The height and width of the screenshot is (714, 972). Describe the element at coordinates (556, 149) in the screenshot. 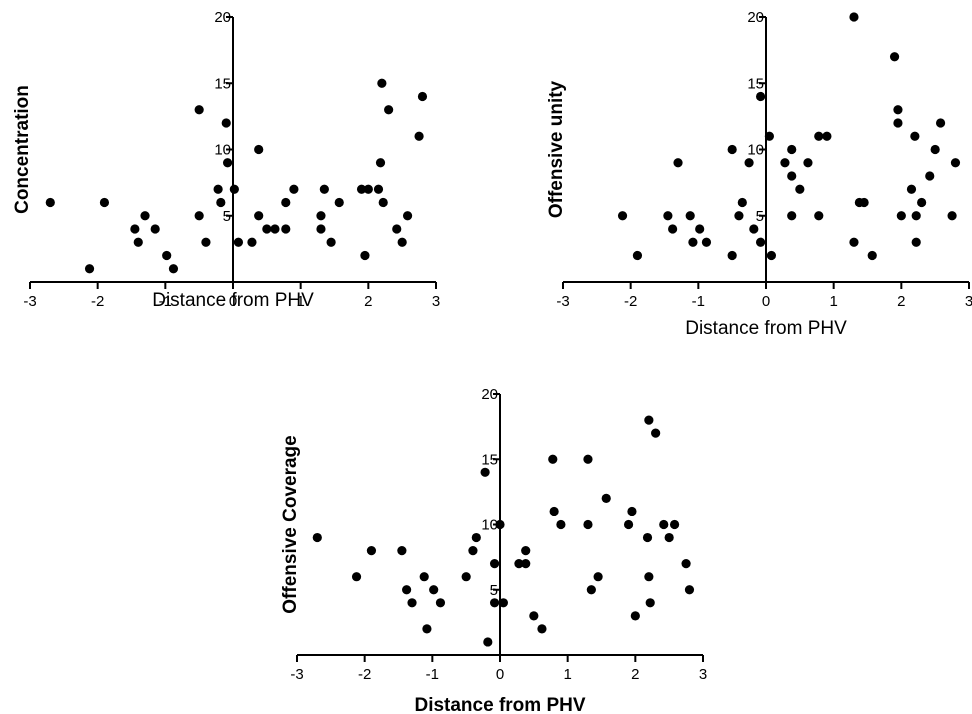

I see `y-axis-label: Offensive unity` at that location.